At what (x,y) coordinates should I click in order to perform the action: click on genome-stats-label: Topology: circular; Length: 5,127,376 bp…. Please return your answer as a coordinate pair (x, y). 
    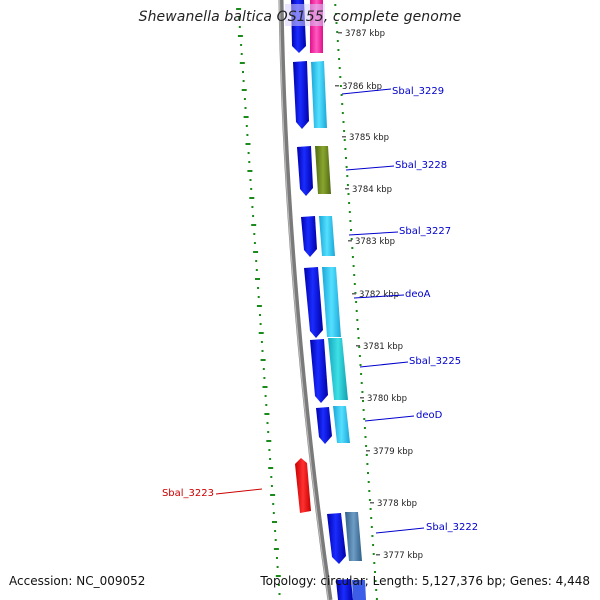
    Looking at the image, I should click on (425, 581).